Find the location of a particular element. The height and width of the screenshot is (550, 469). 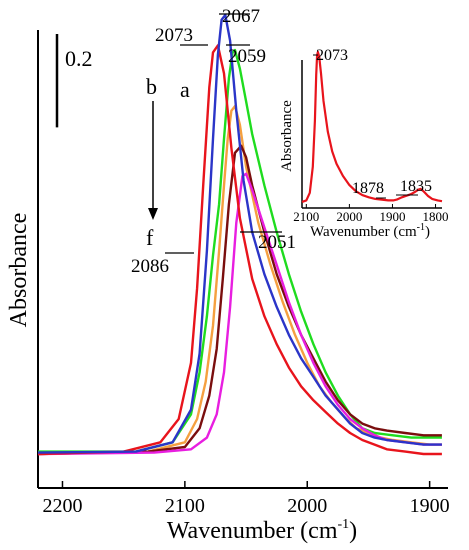

inset-x-ticks: 2100 2000 1900 1800 is located at coordinates (371, 214).